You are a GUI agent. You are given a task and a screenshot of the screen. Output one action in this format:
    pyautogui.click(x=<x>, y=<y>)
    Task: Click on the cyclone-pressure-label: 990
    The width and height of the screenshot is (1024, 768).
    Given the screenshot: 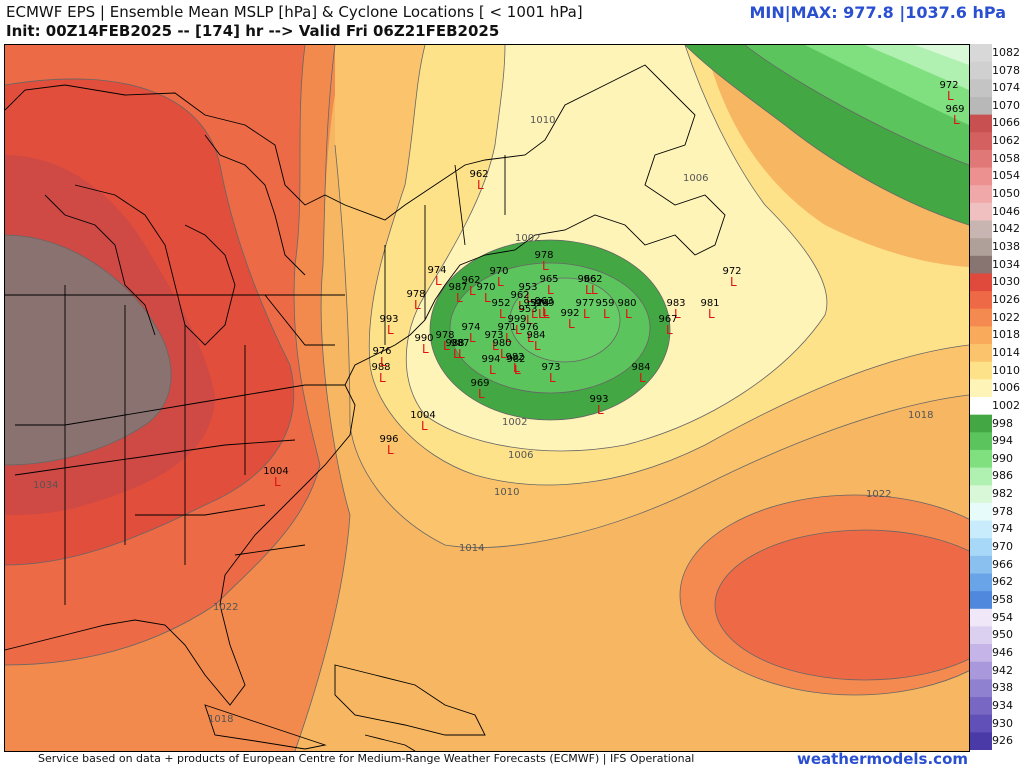 What is the action you would take?
    pyautogui.click(x=423, y=338)
    